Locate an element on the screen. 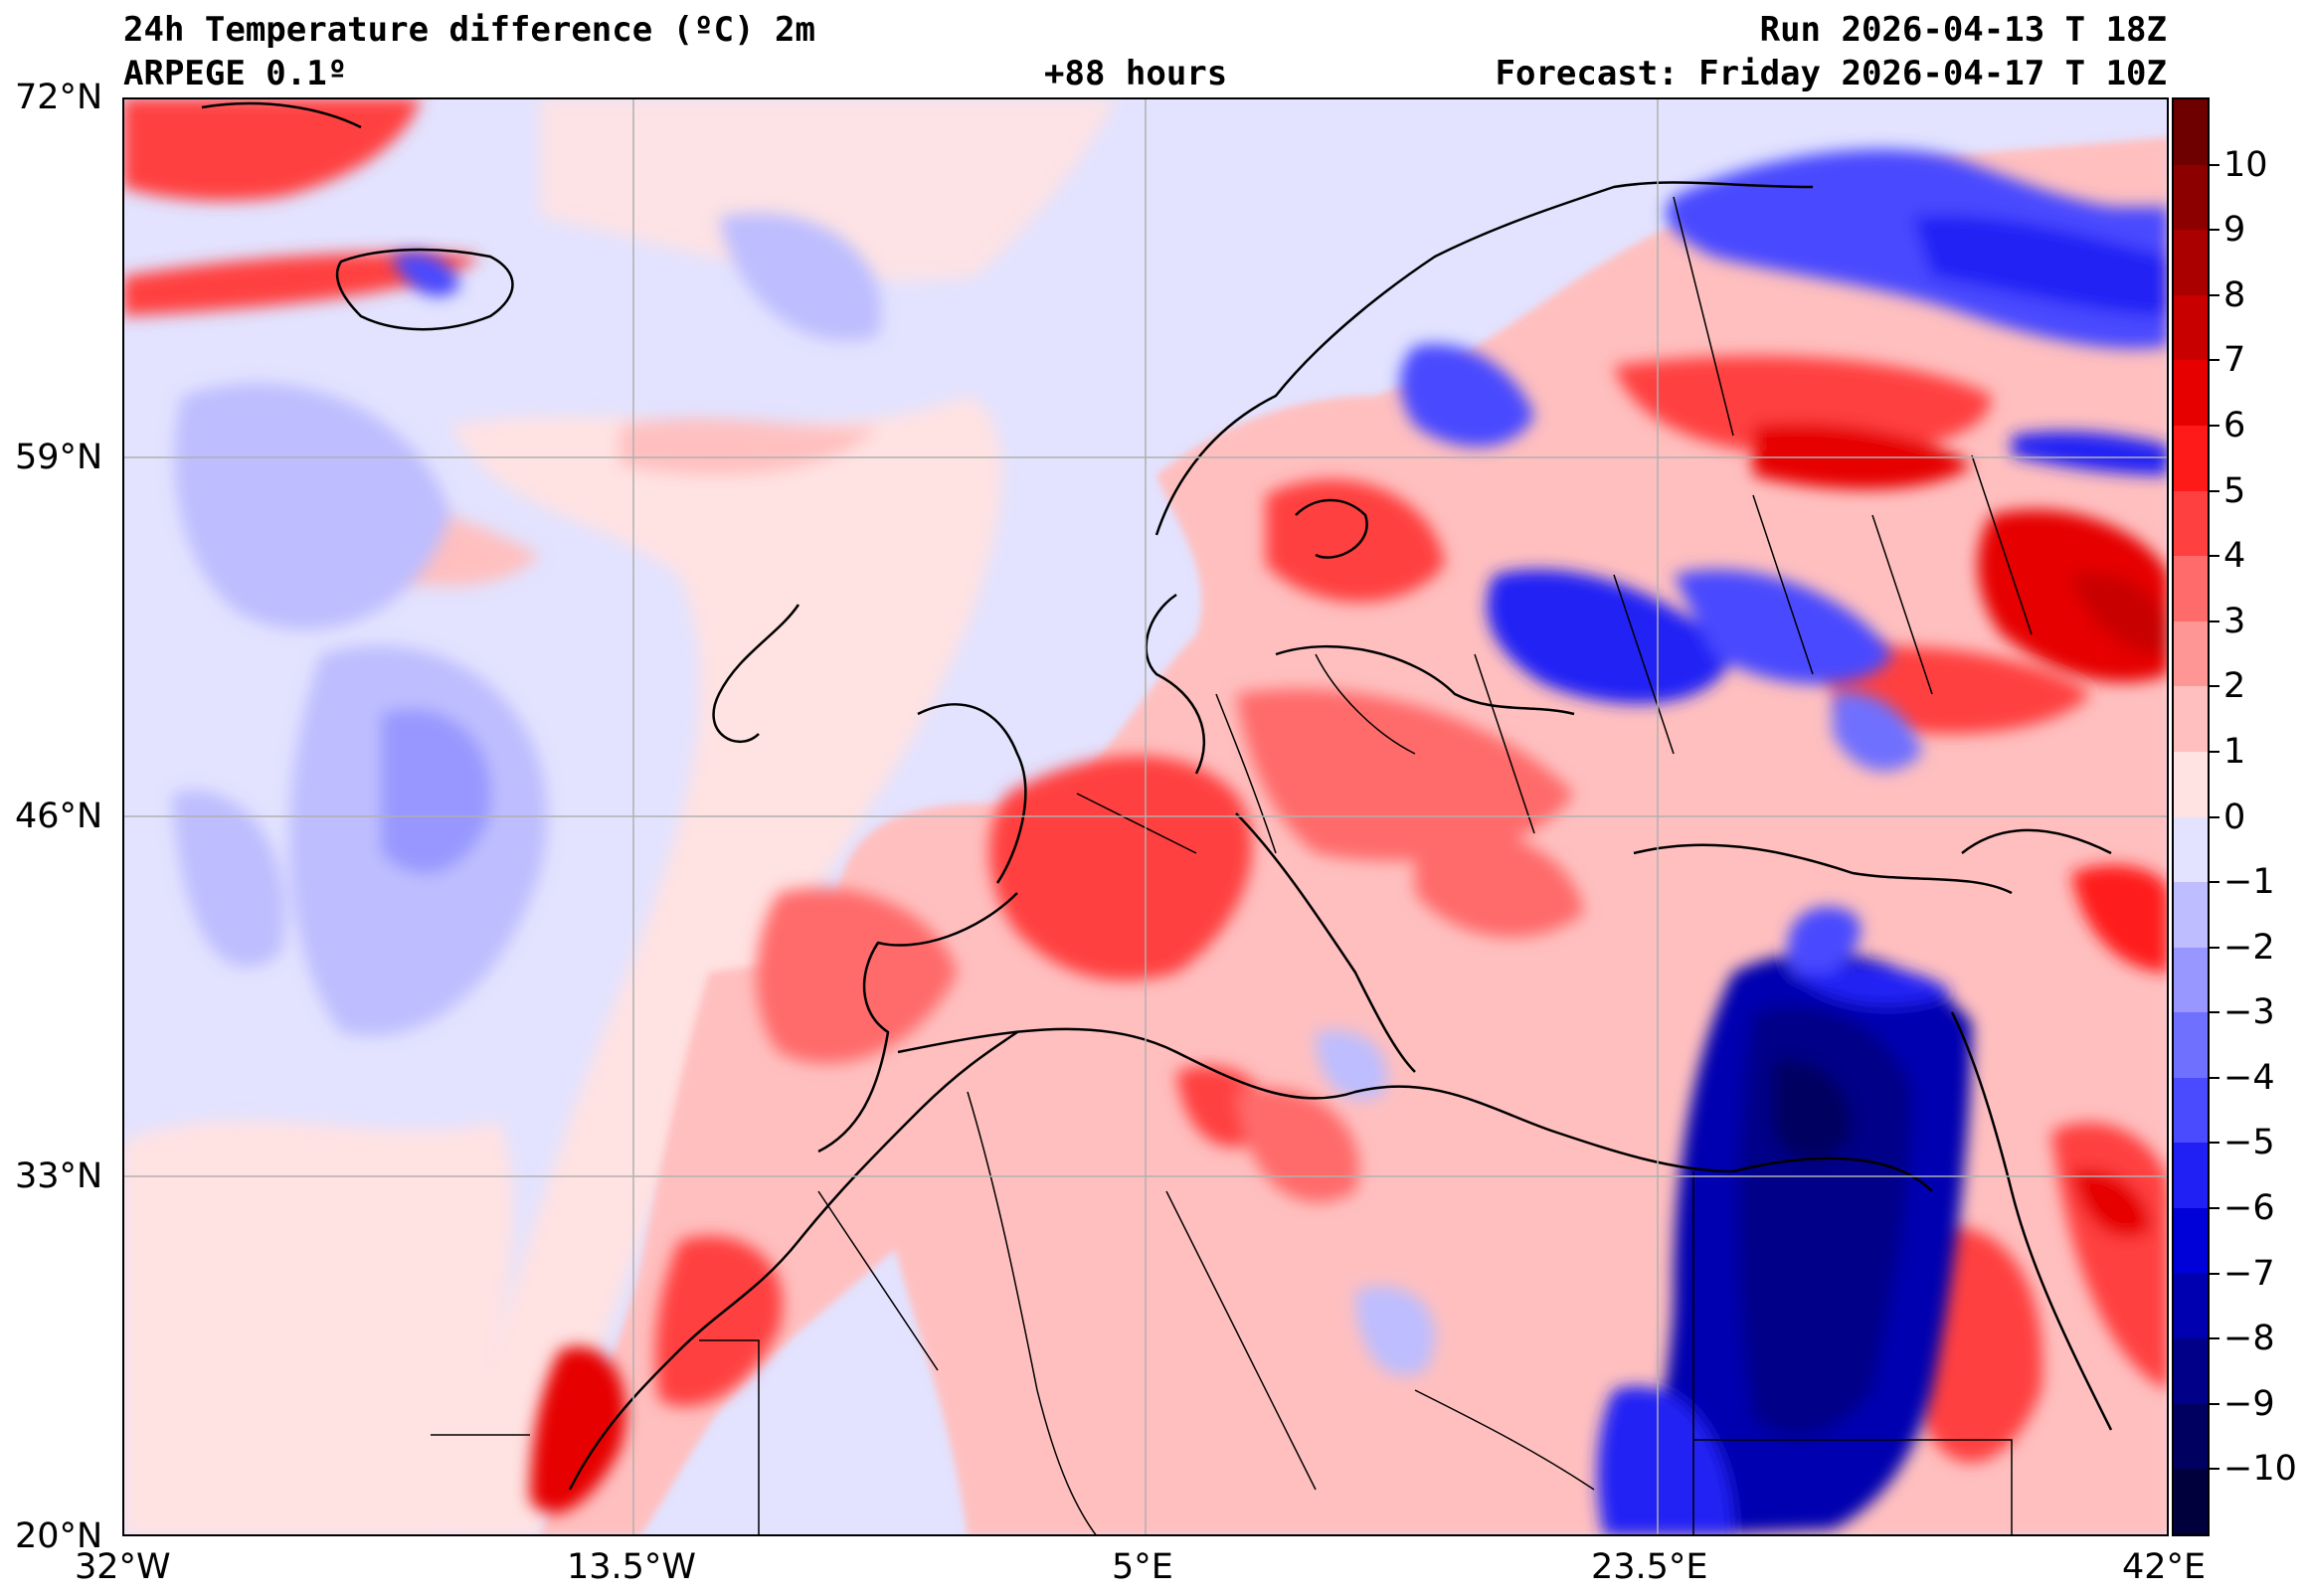 This screenshot has width=2307, height=1596. colorbar-label: 10 is located at coordinates (2245, 165).